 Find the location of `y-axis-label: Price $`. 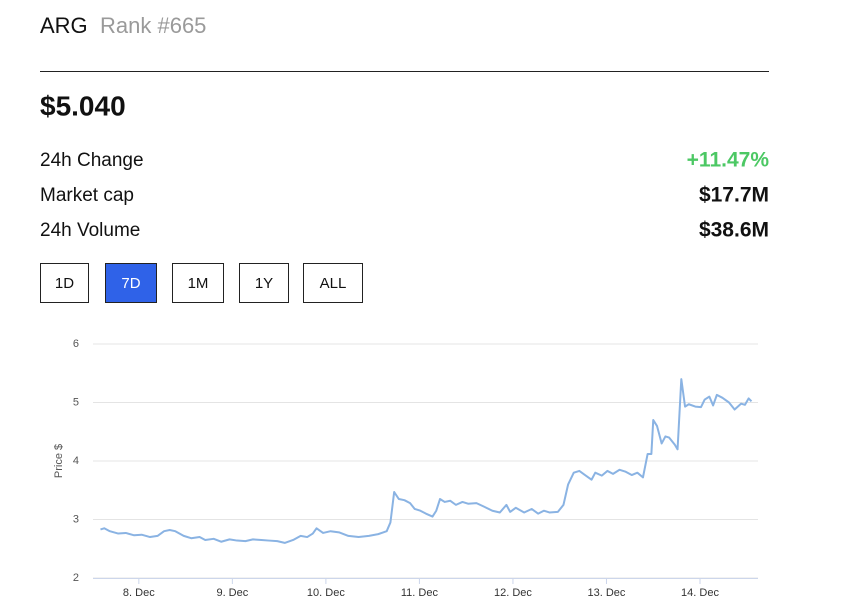

y-axis-label: Price $ is located at coordinates (59, 461).